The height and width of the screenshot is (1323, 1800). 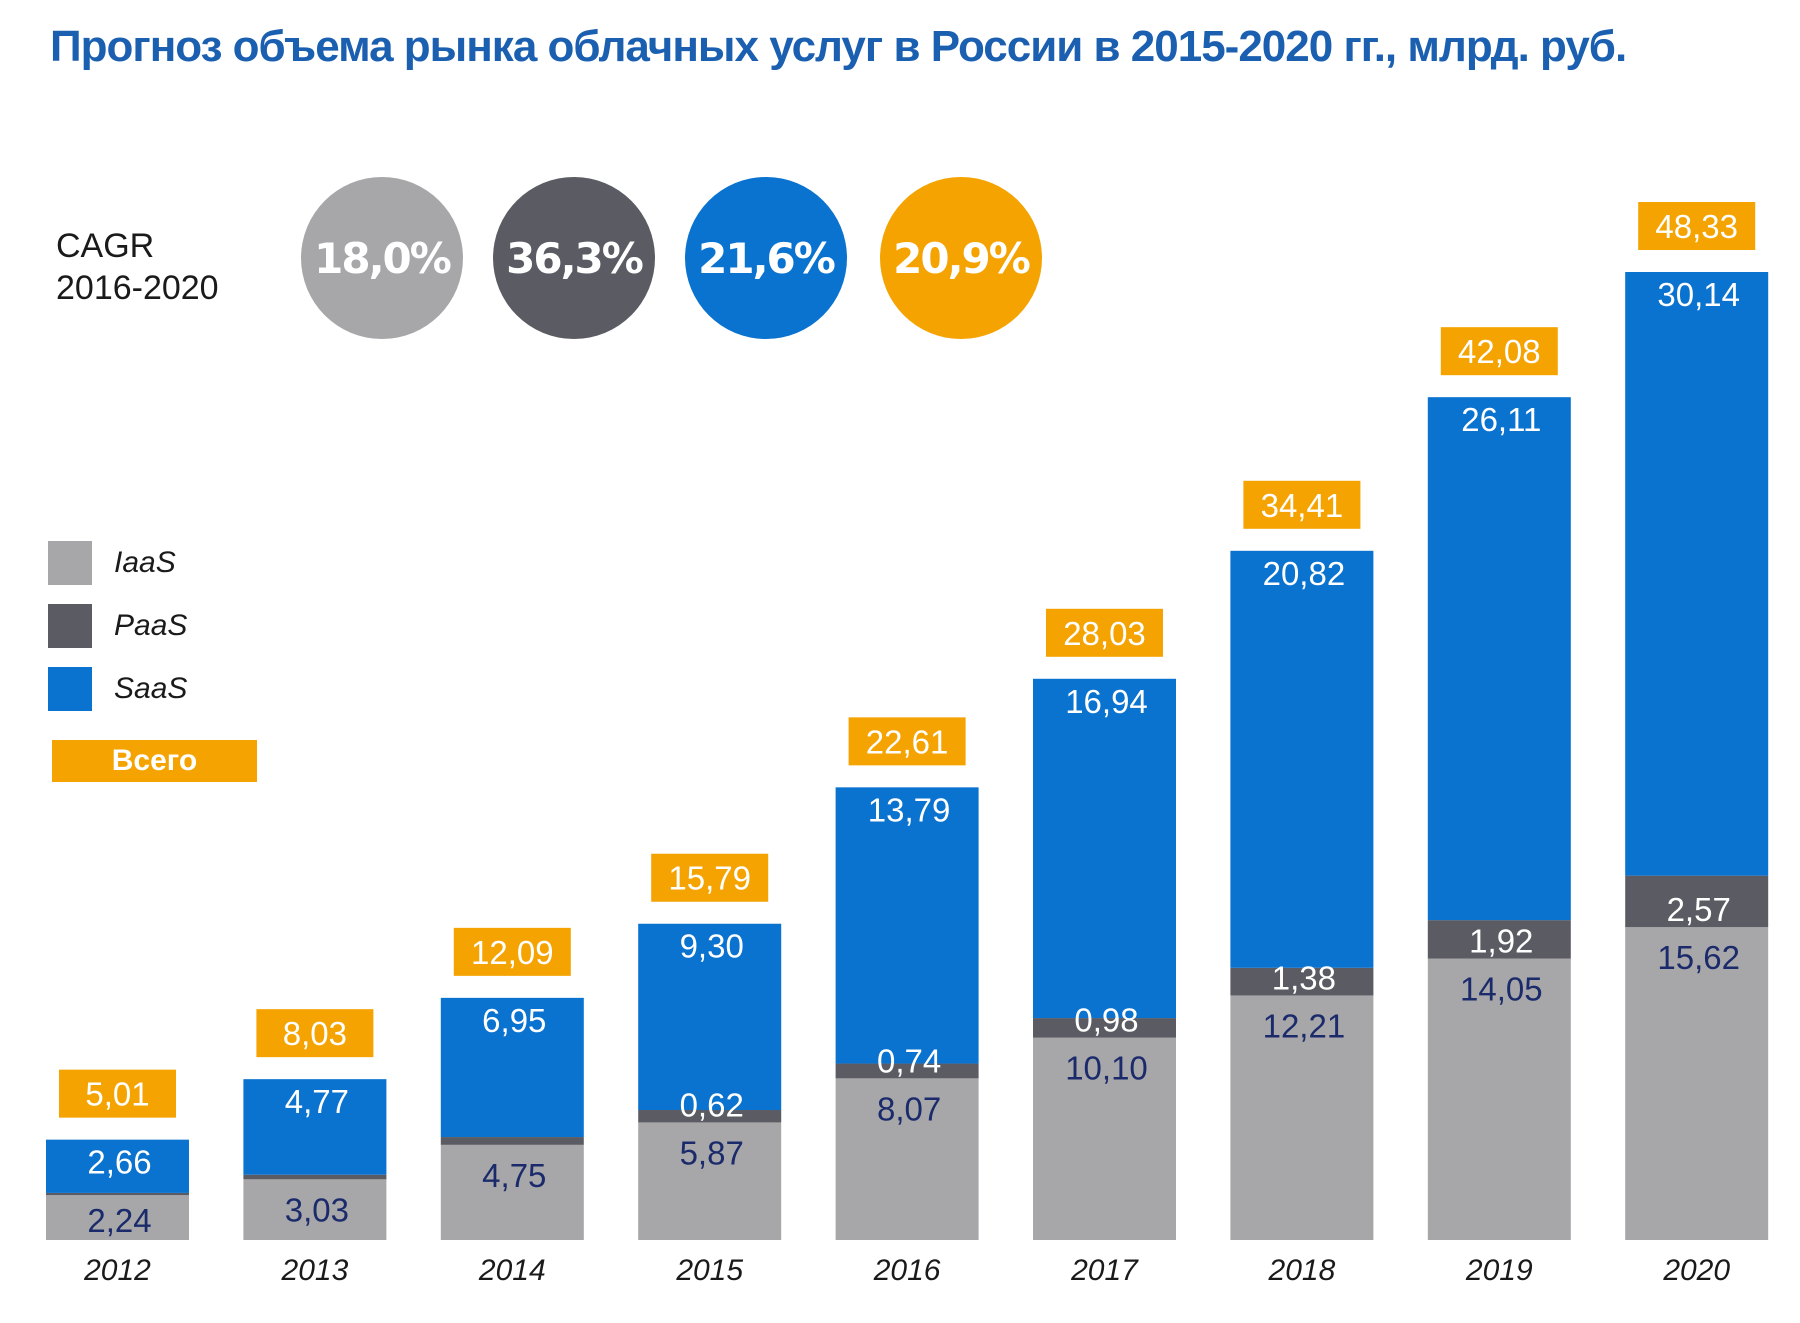 I want to click on bar-paas-2019, so click(x=1499, y=939).